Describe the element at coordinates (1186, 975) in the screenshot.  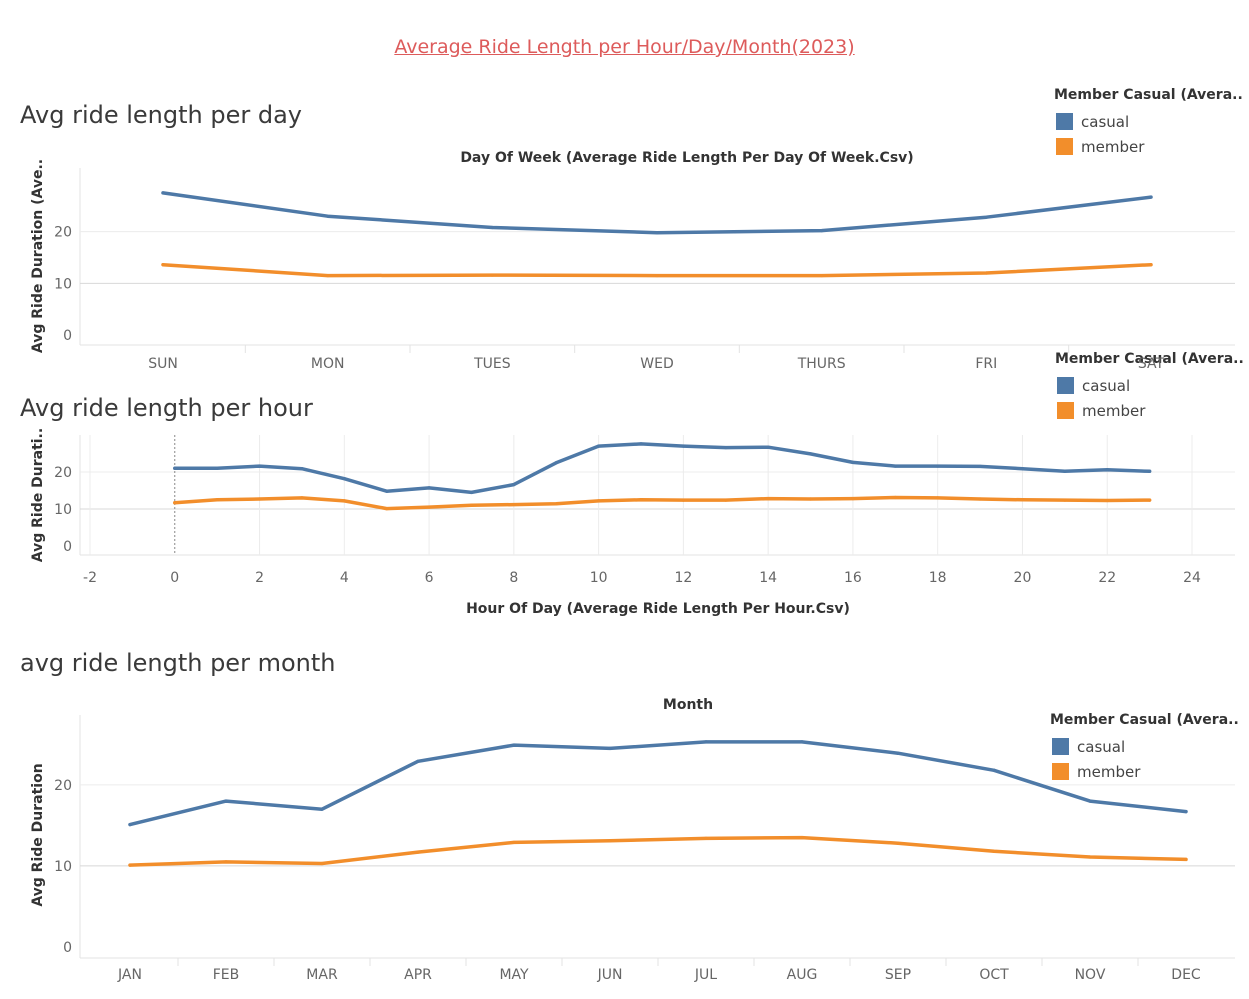
I see `x-tick-label: DEC` at that location.